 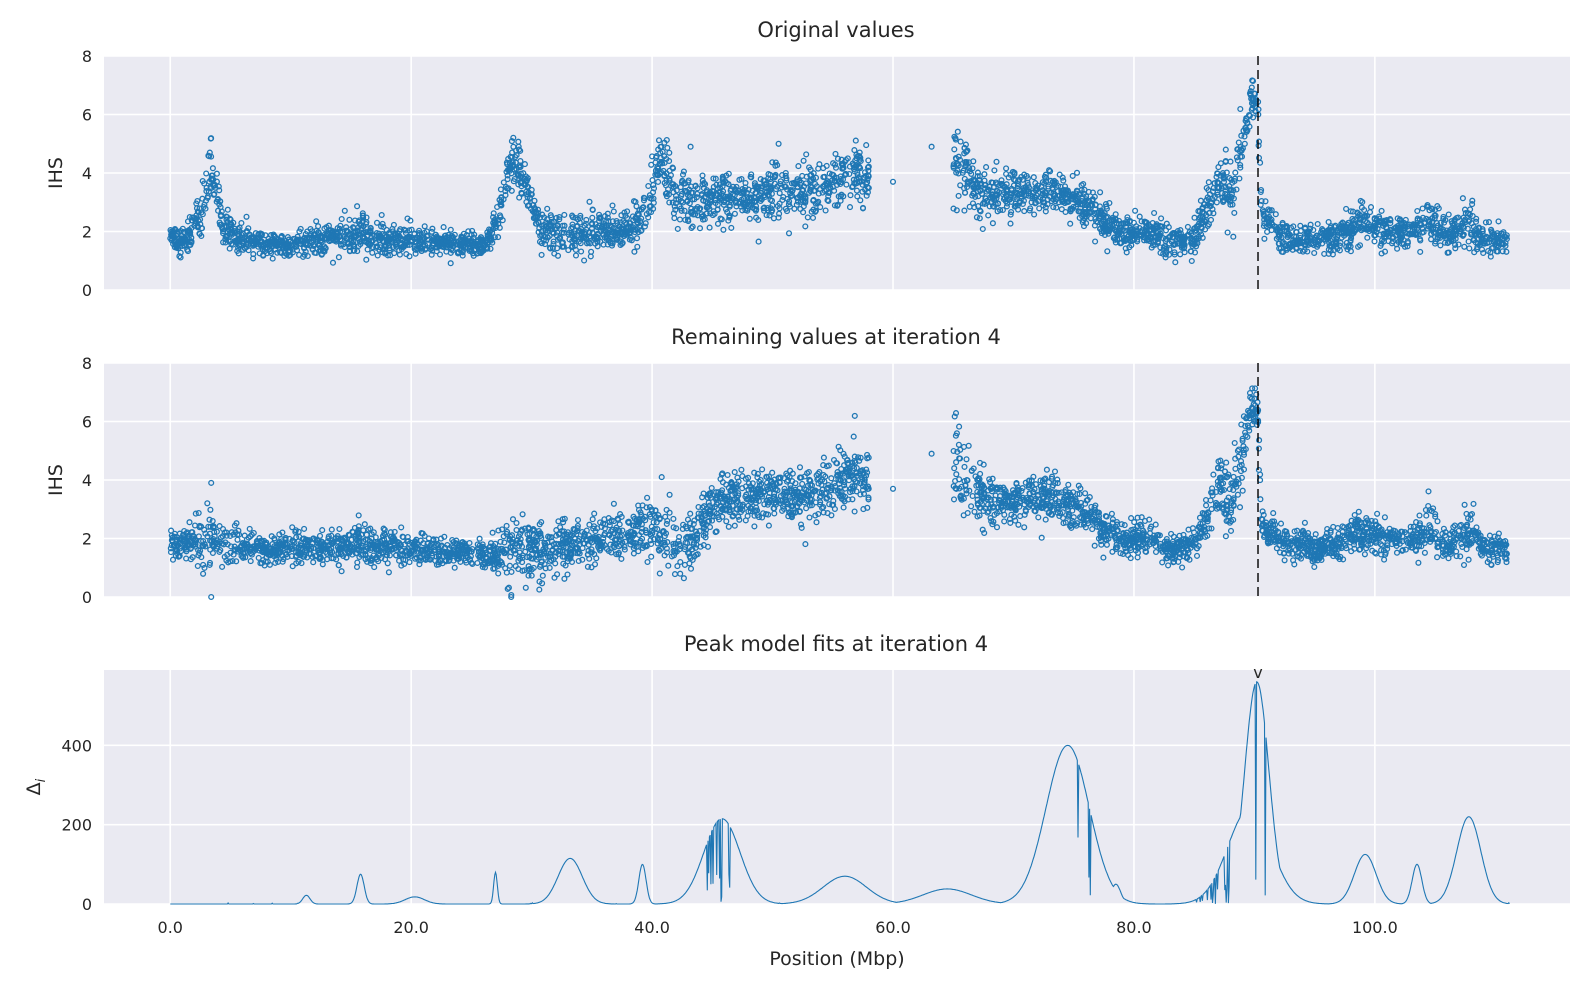 I want to click on y-tick-label: 4, so click(x=87, y=480).